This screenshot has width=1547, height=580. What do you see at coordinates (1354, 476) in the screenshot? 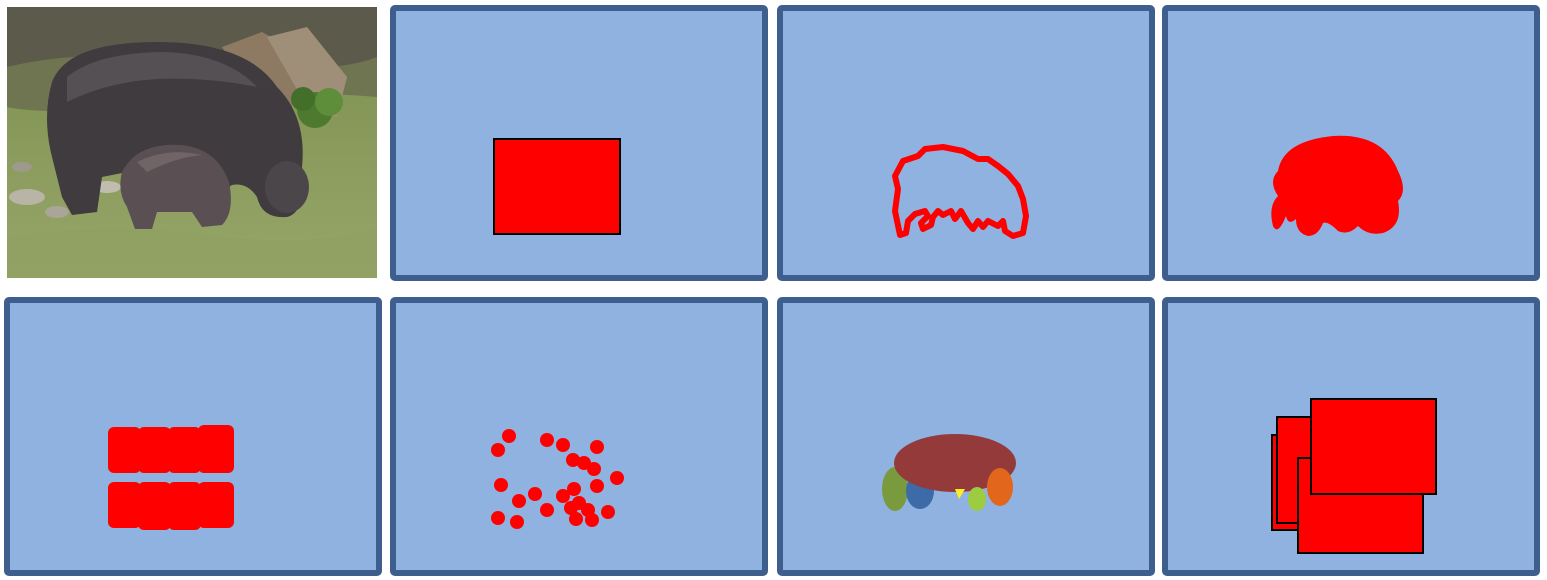
I see `boxes-mask` at bounding box center [1354, 476].